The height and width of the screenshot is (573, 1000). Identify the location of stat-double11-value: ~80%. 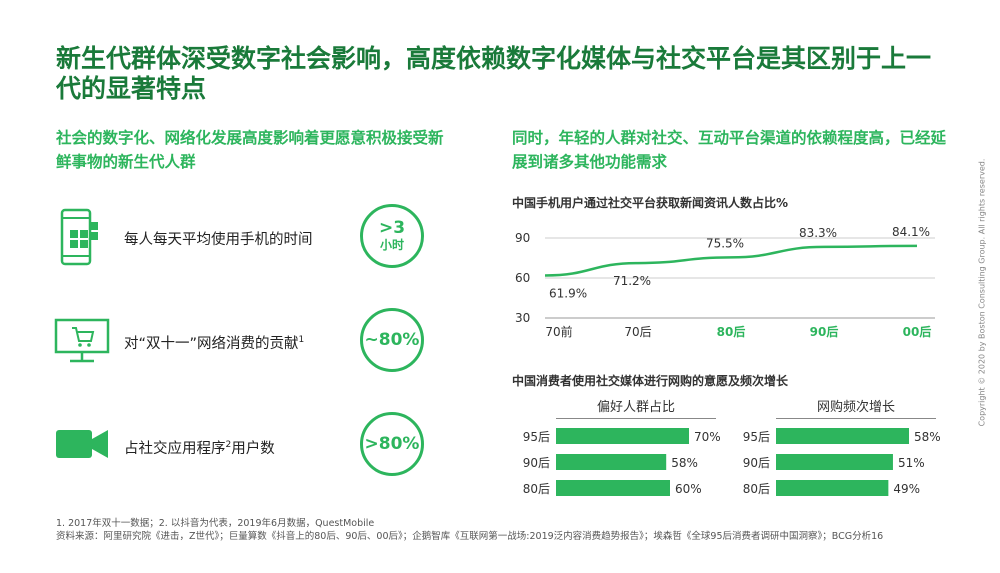
(392, 339).